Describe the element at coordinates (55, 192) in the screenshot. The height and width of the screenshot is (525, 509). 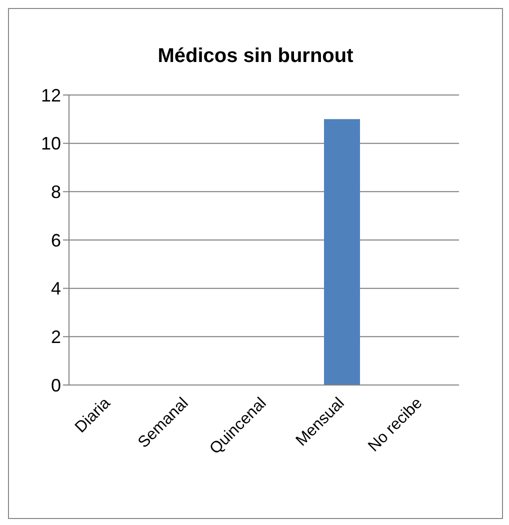
I see `y-tick-label: 8` at that location.